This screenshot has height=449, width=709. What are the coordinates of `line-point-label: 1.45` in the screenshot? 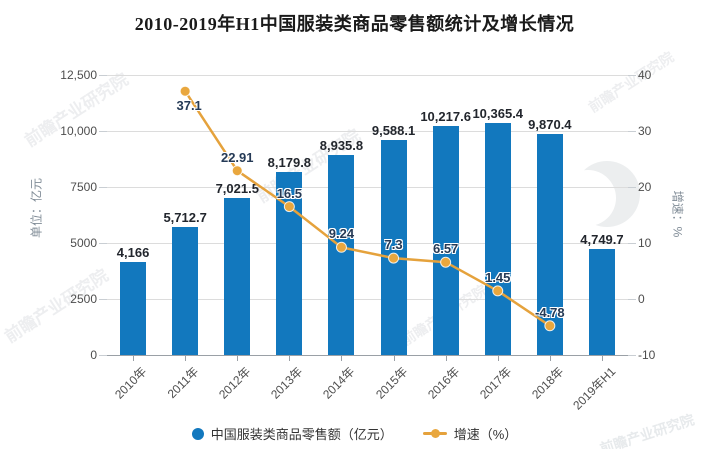 It's located at (498, 277).